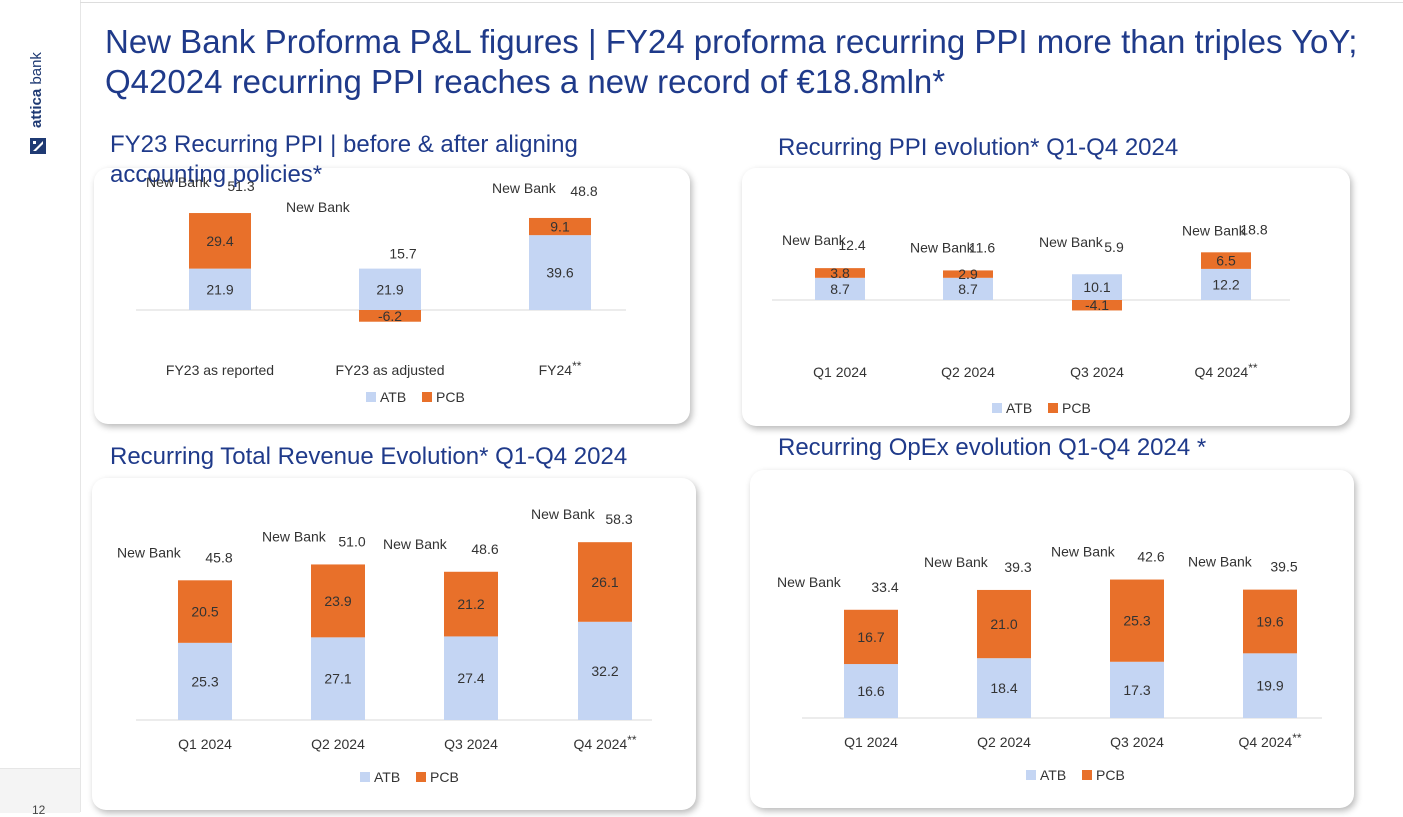  What do you see at coordinates (1283, 567) in the screenshot?
I see `total-label-4: 39.5` at bounding box center [1283, 567].